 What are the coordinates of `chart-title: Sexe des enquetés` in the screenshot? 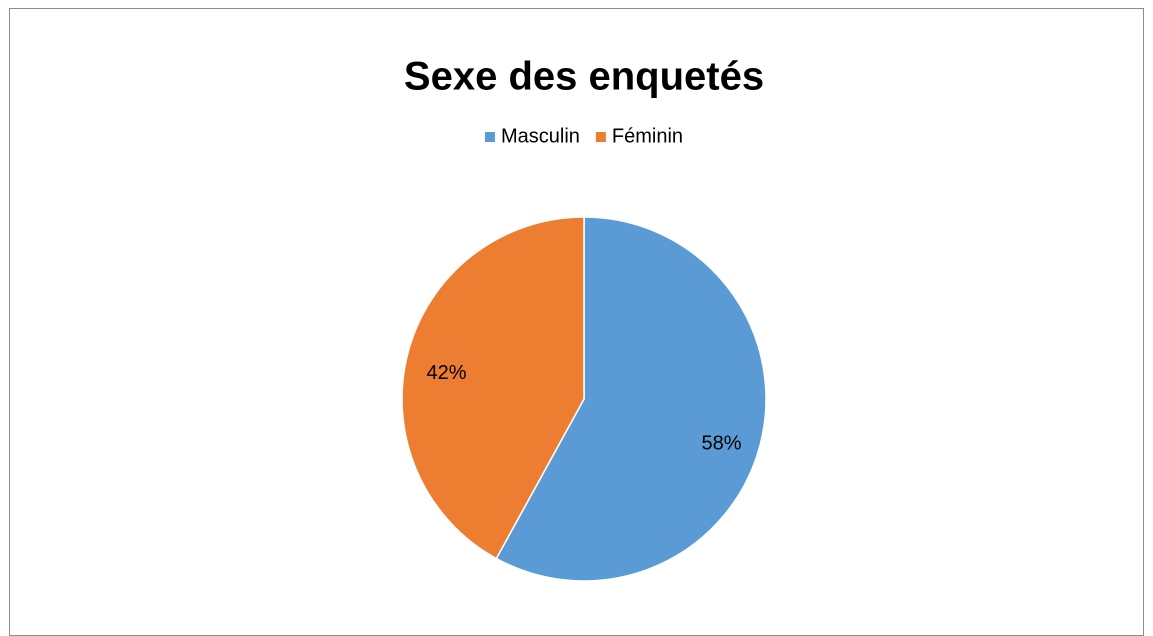 It's located at (584, 77).